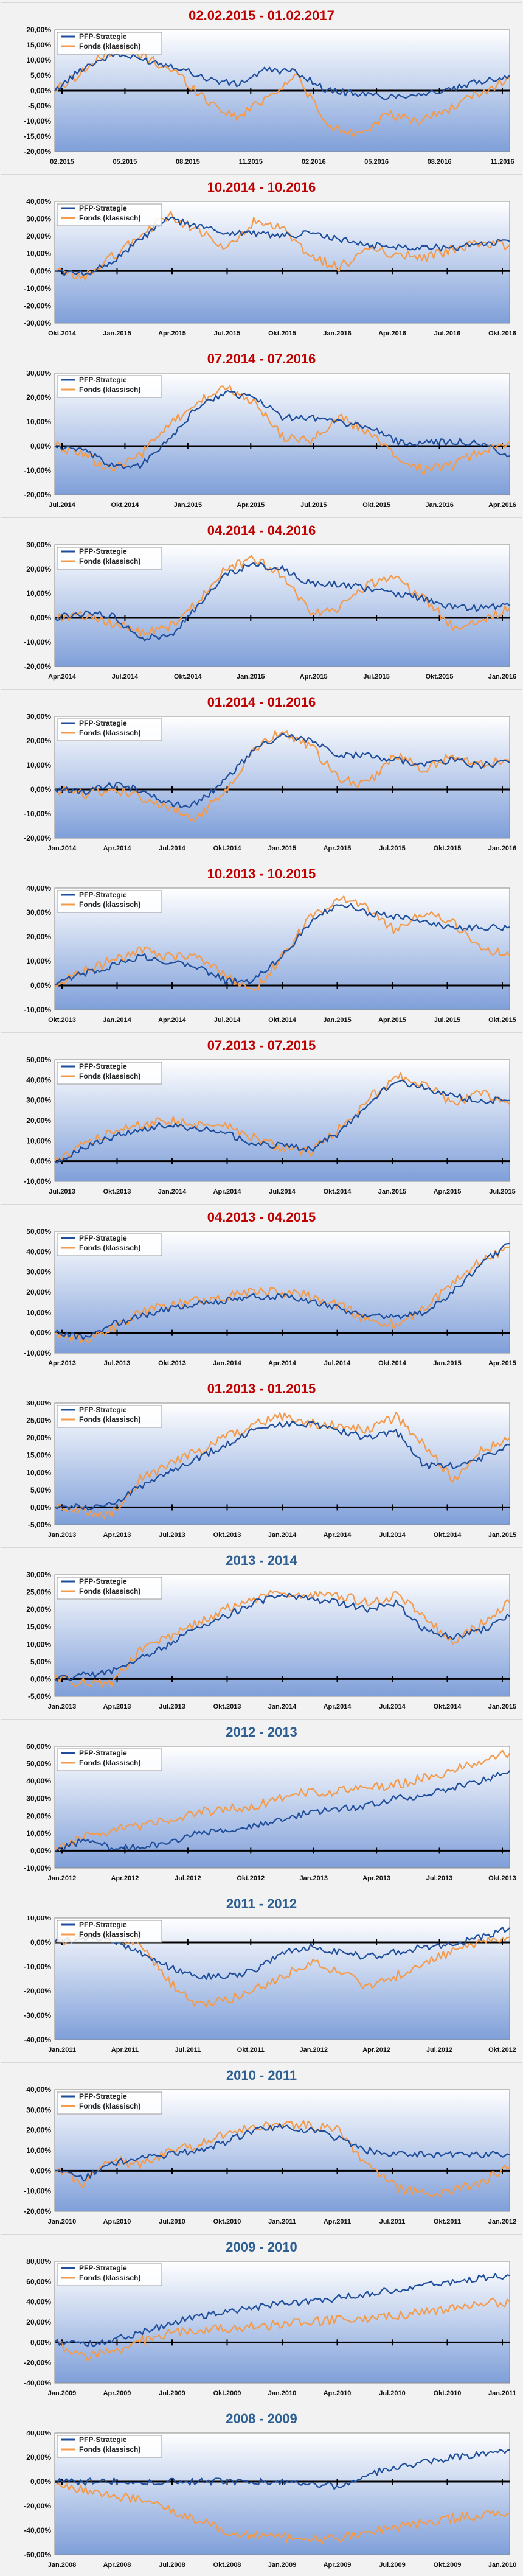 The width and height of the screenshot is (523, 2576). What do you see at coordinates (227, 333) in the screenshot?
I see `x-tick-label: Jul.2015` at bounding box center [227, 333].